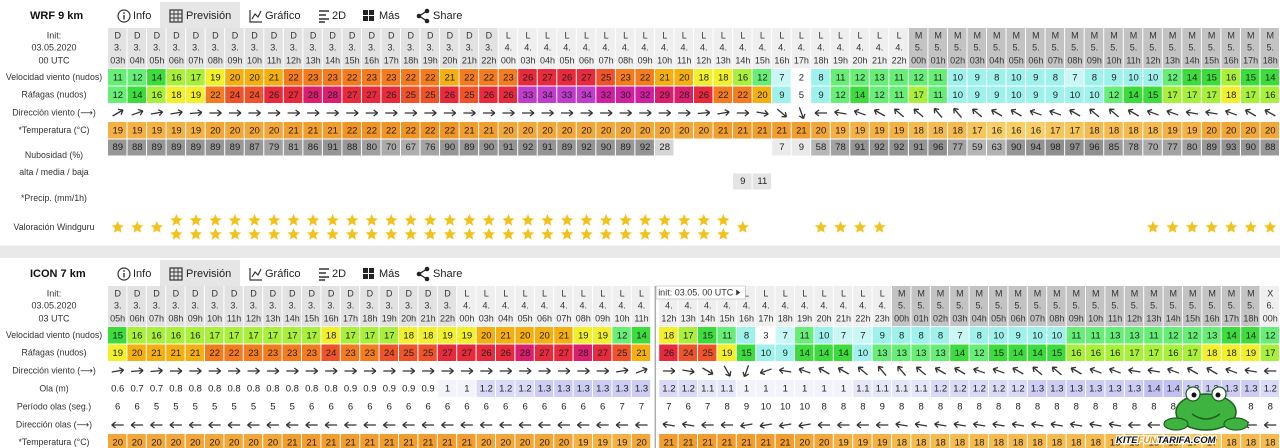 This screenshot has height=448, width=1280. Describe the element at coordinates (1270, 353) in the screenshot. I see `gust-value: 17` at that location.